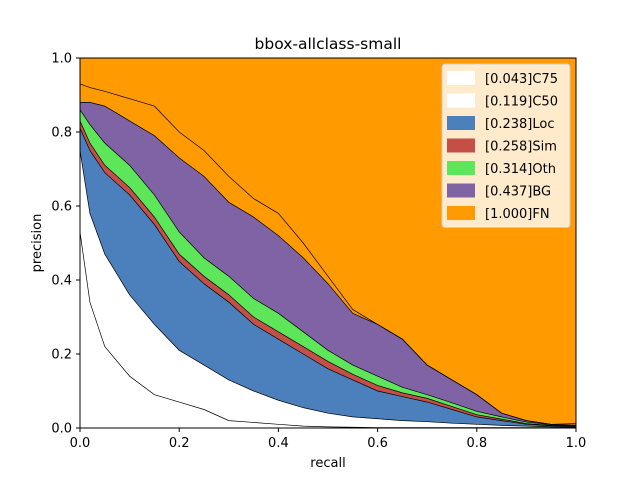 The width and height of the screenshot is (640, 480). Describe the element at coordinates (61, 429) in the screenshot. I see `y-tick-label: 0.0` at that location.